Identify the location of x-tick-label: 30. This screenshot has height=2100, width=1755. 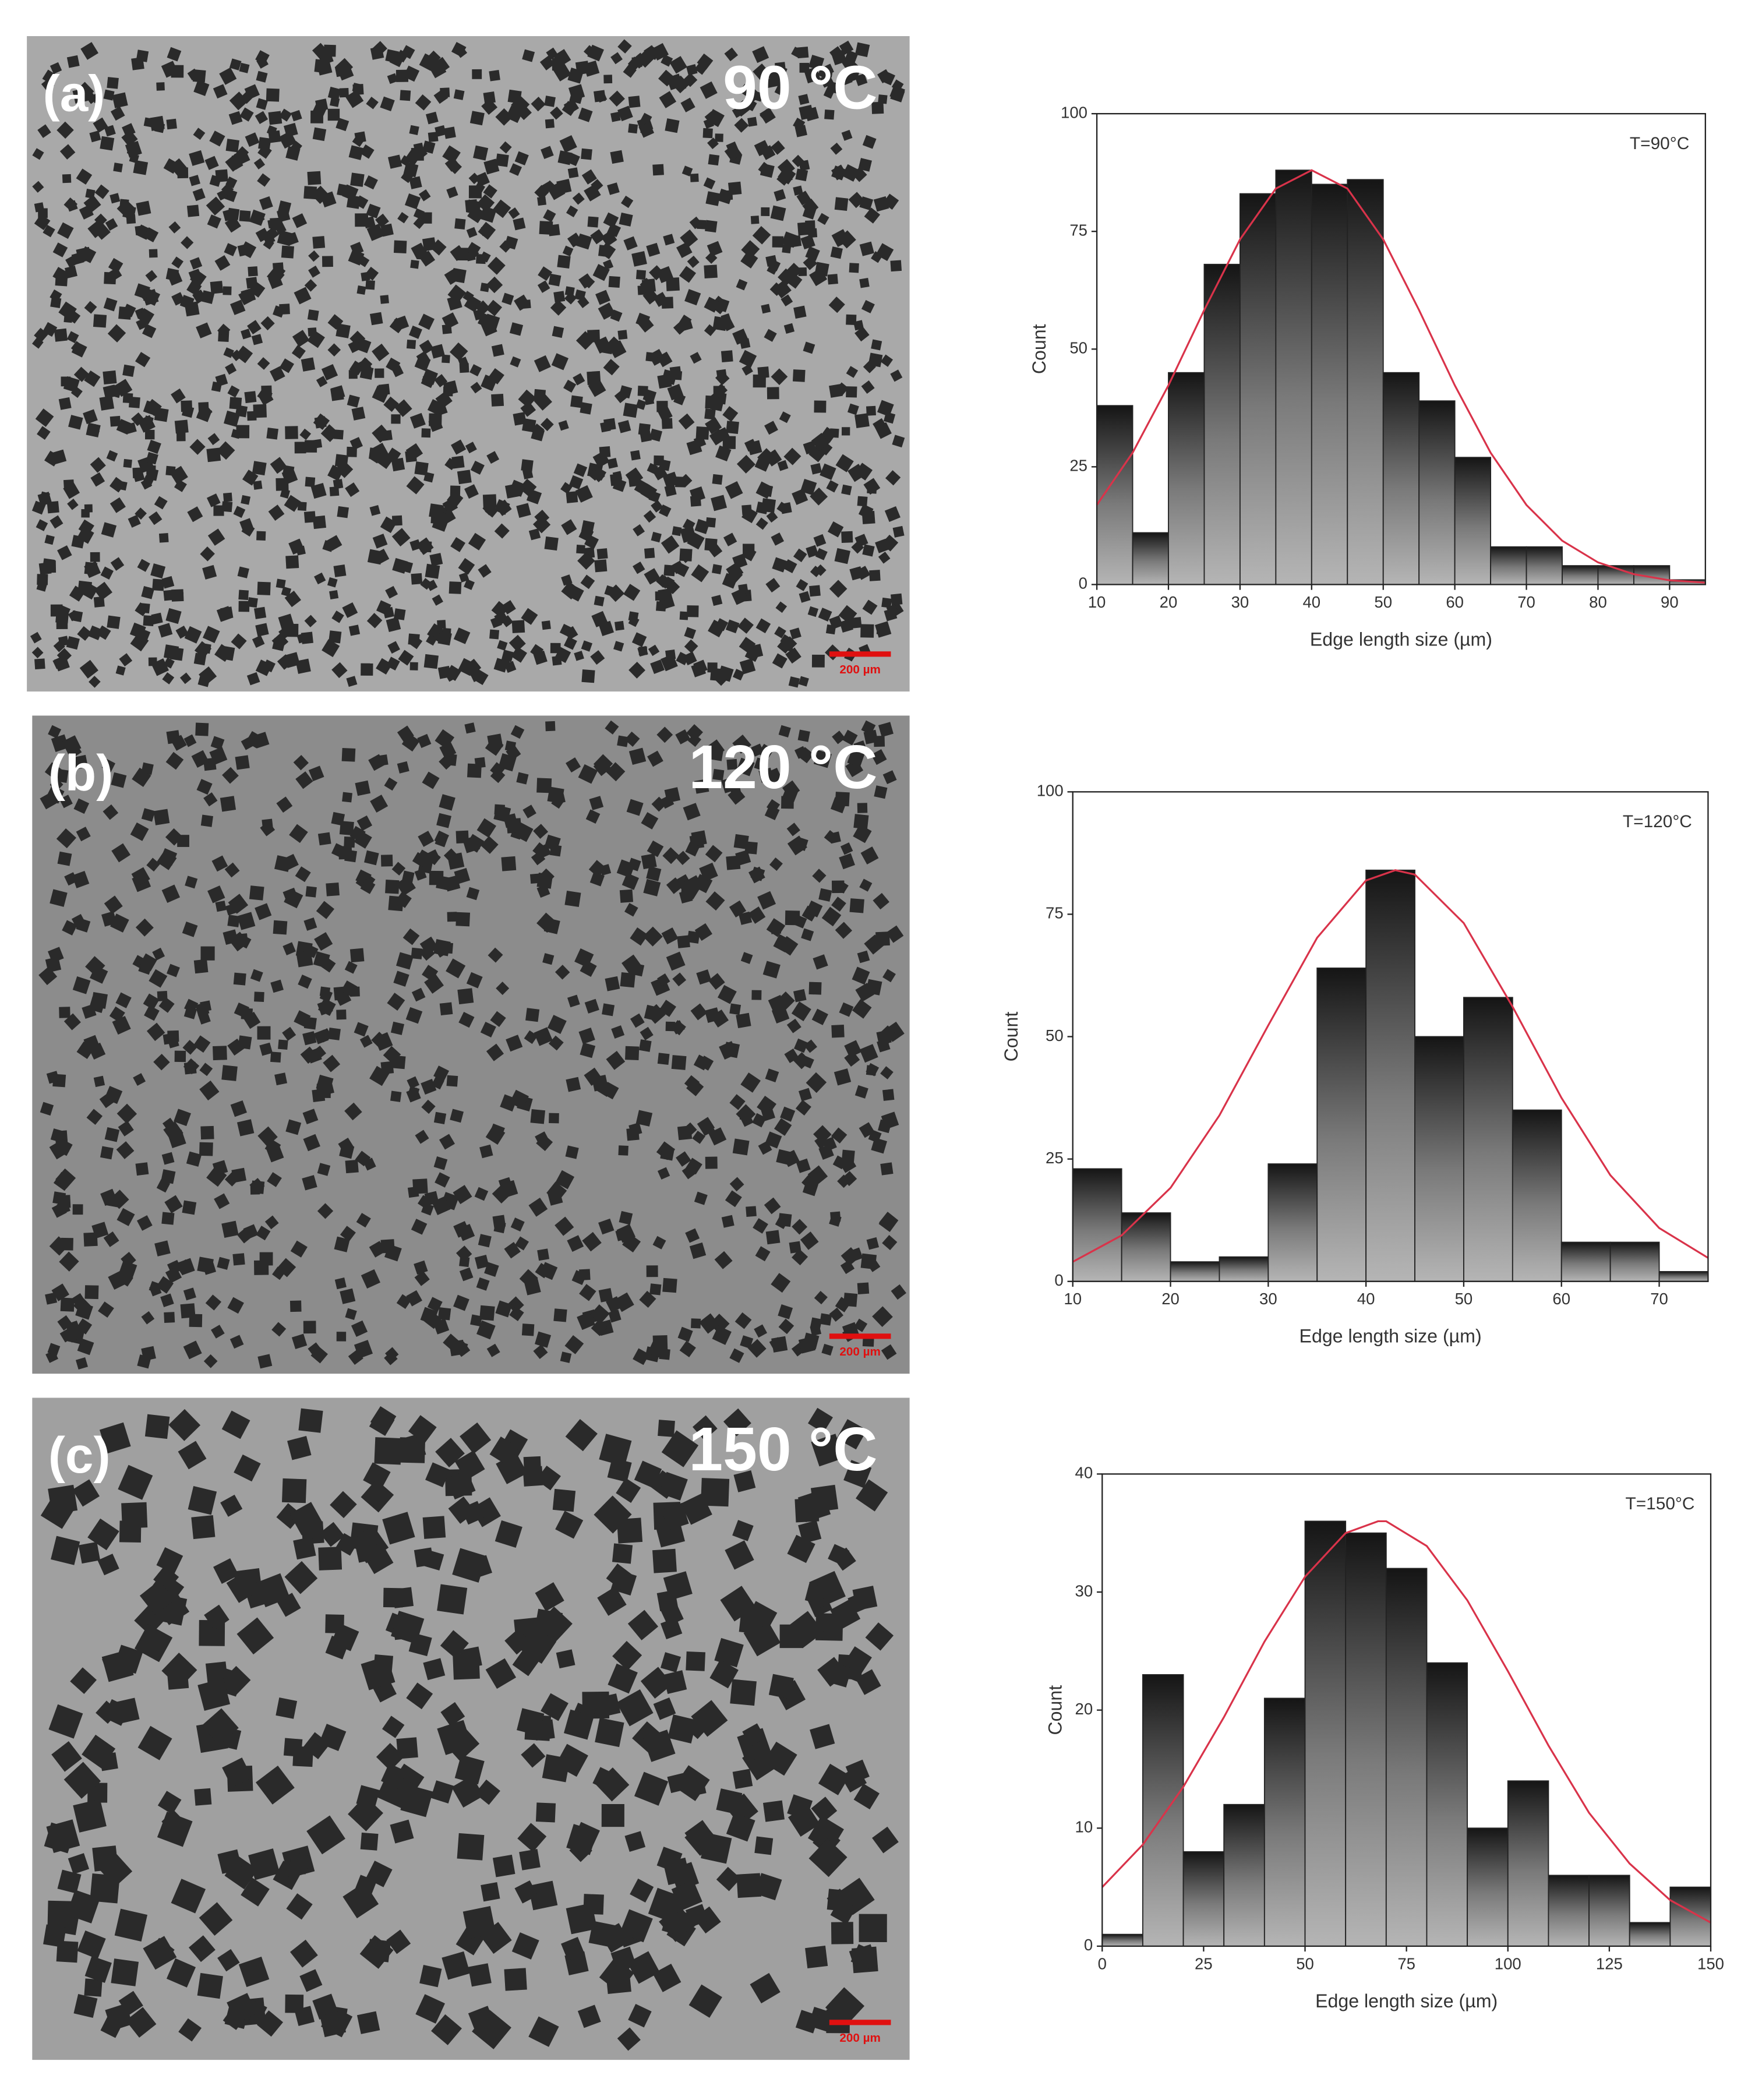
(1240, 602).